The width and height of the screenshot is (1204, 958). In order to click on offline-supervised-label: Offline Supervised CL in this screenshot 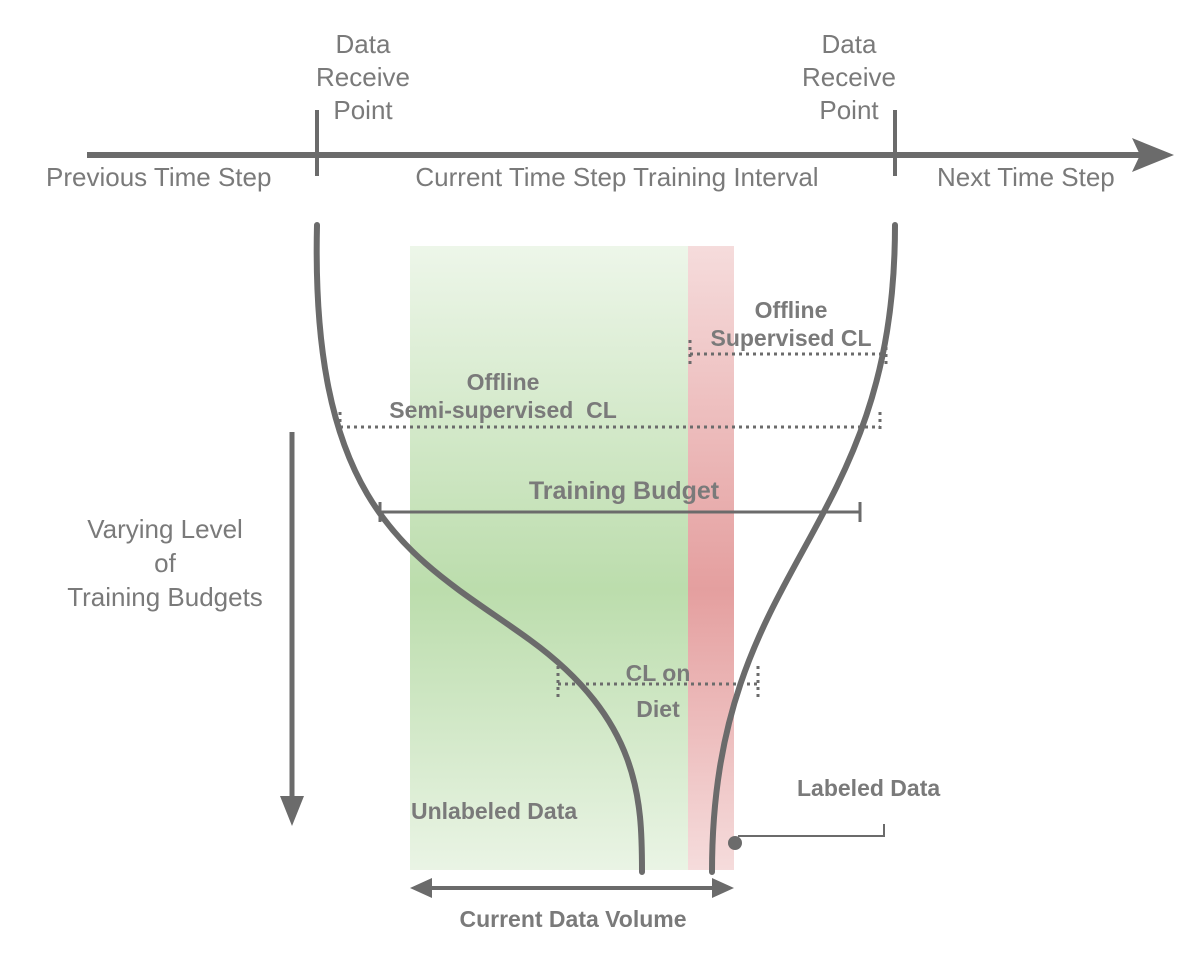, I will do `click(790, 324)`.